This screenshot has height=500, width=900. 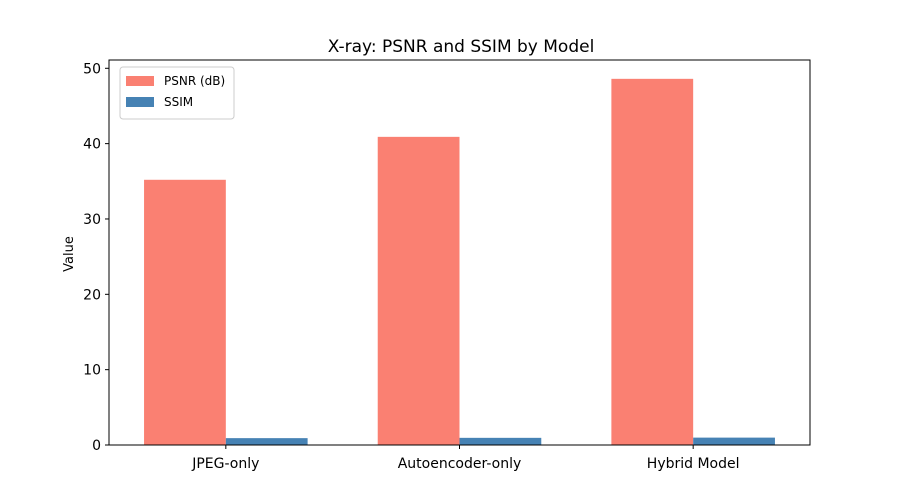 I want to click on y-tick-label: 30, so click(x=92, y=220).